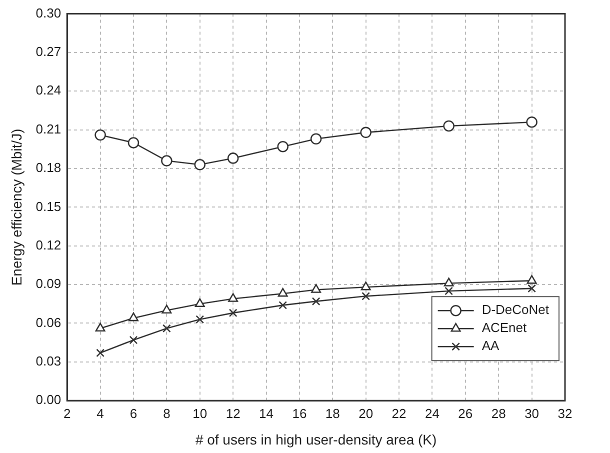 This screenshot has width=610, height=453. I want to click on y-tick-label: 0.24, so click(49, 90).